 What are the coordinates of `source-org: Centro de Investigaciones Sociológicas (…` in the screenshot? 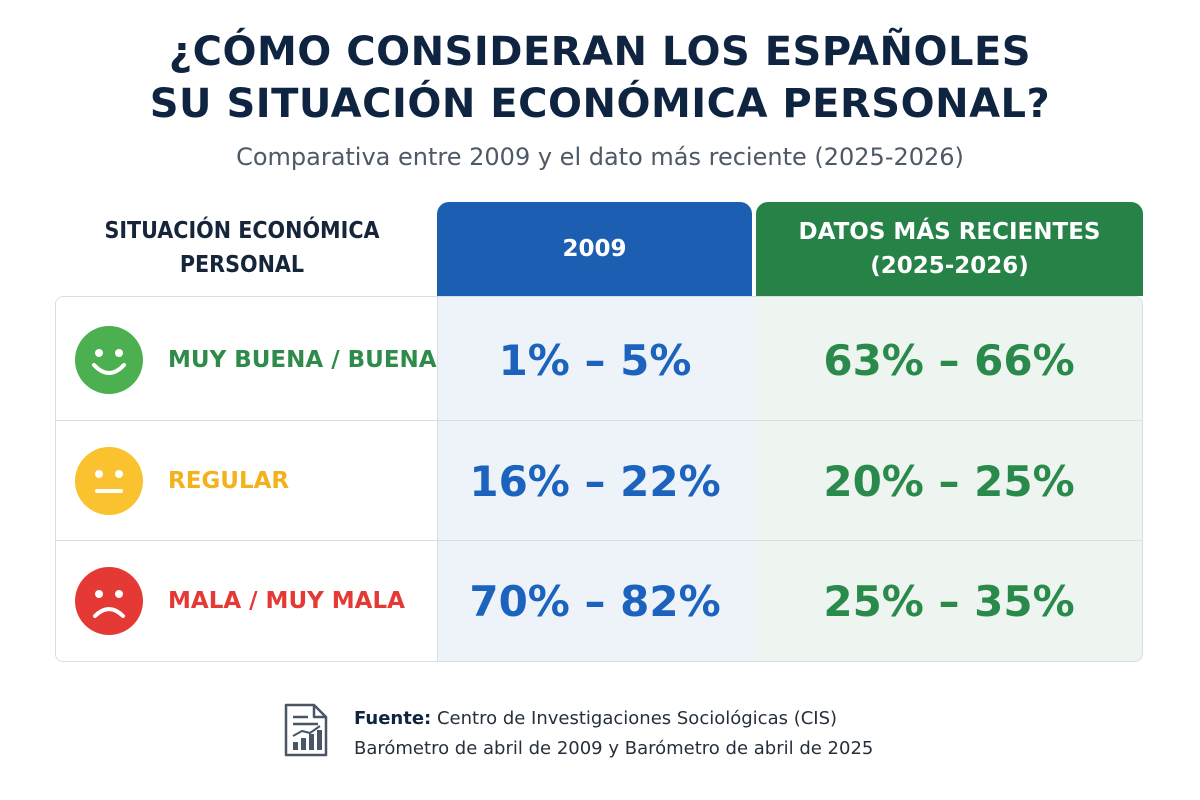 It's located at (637, 718).